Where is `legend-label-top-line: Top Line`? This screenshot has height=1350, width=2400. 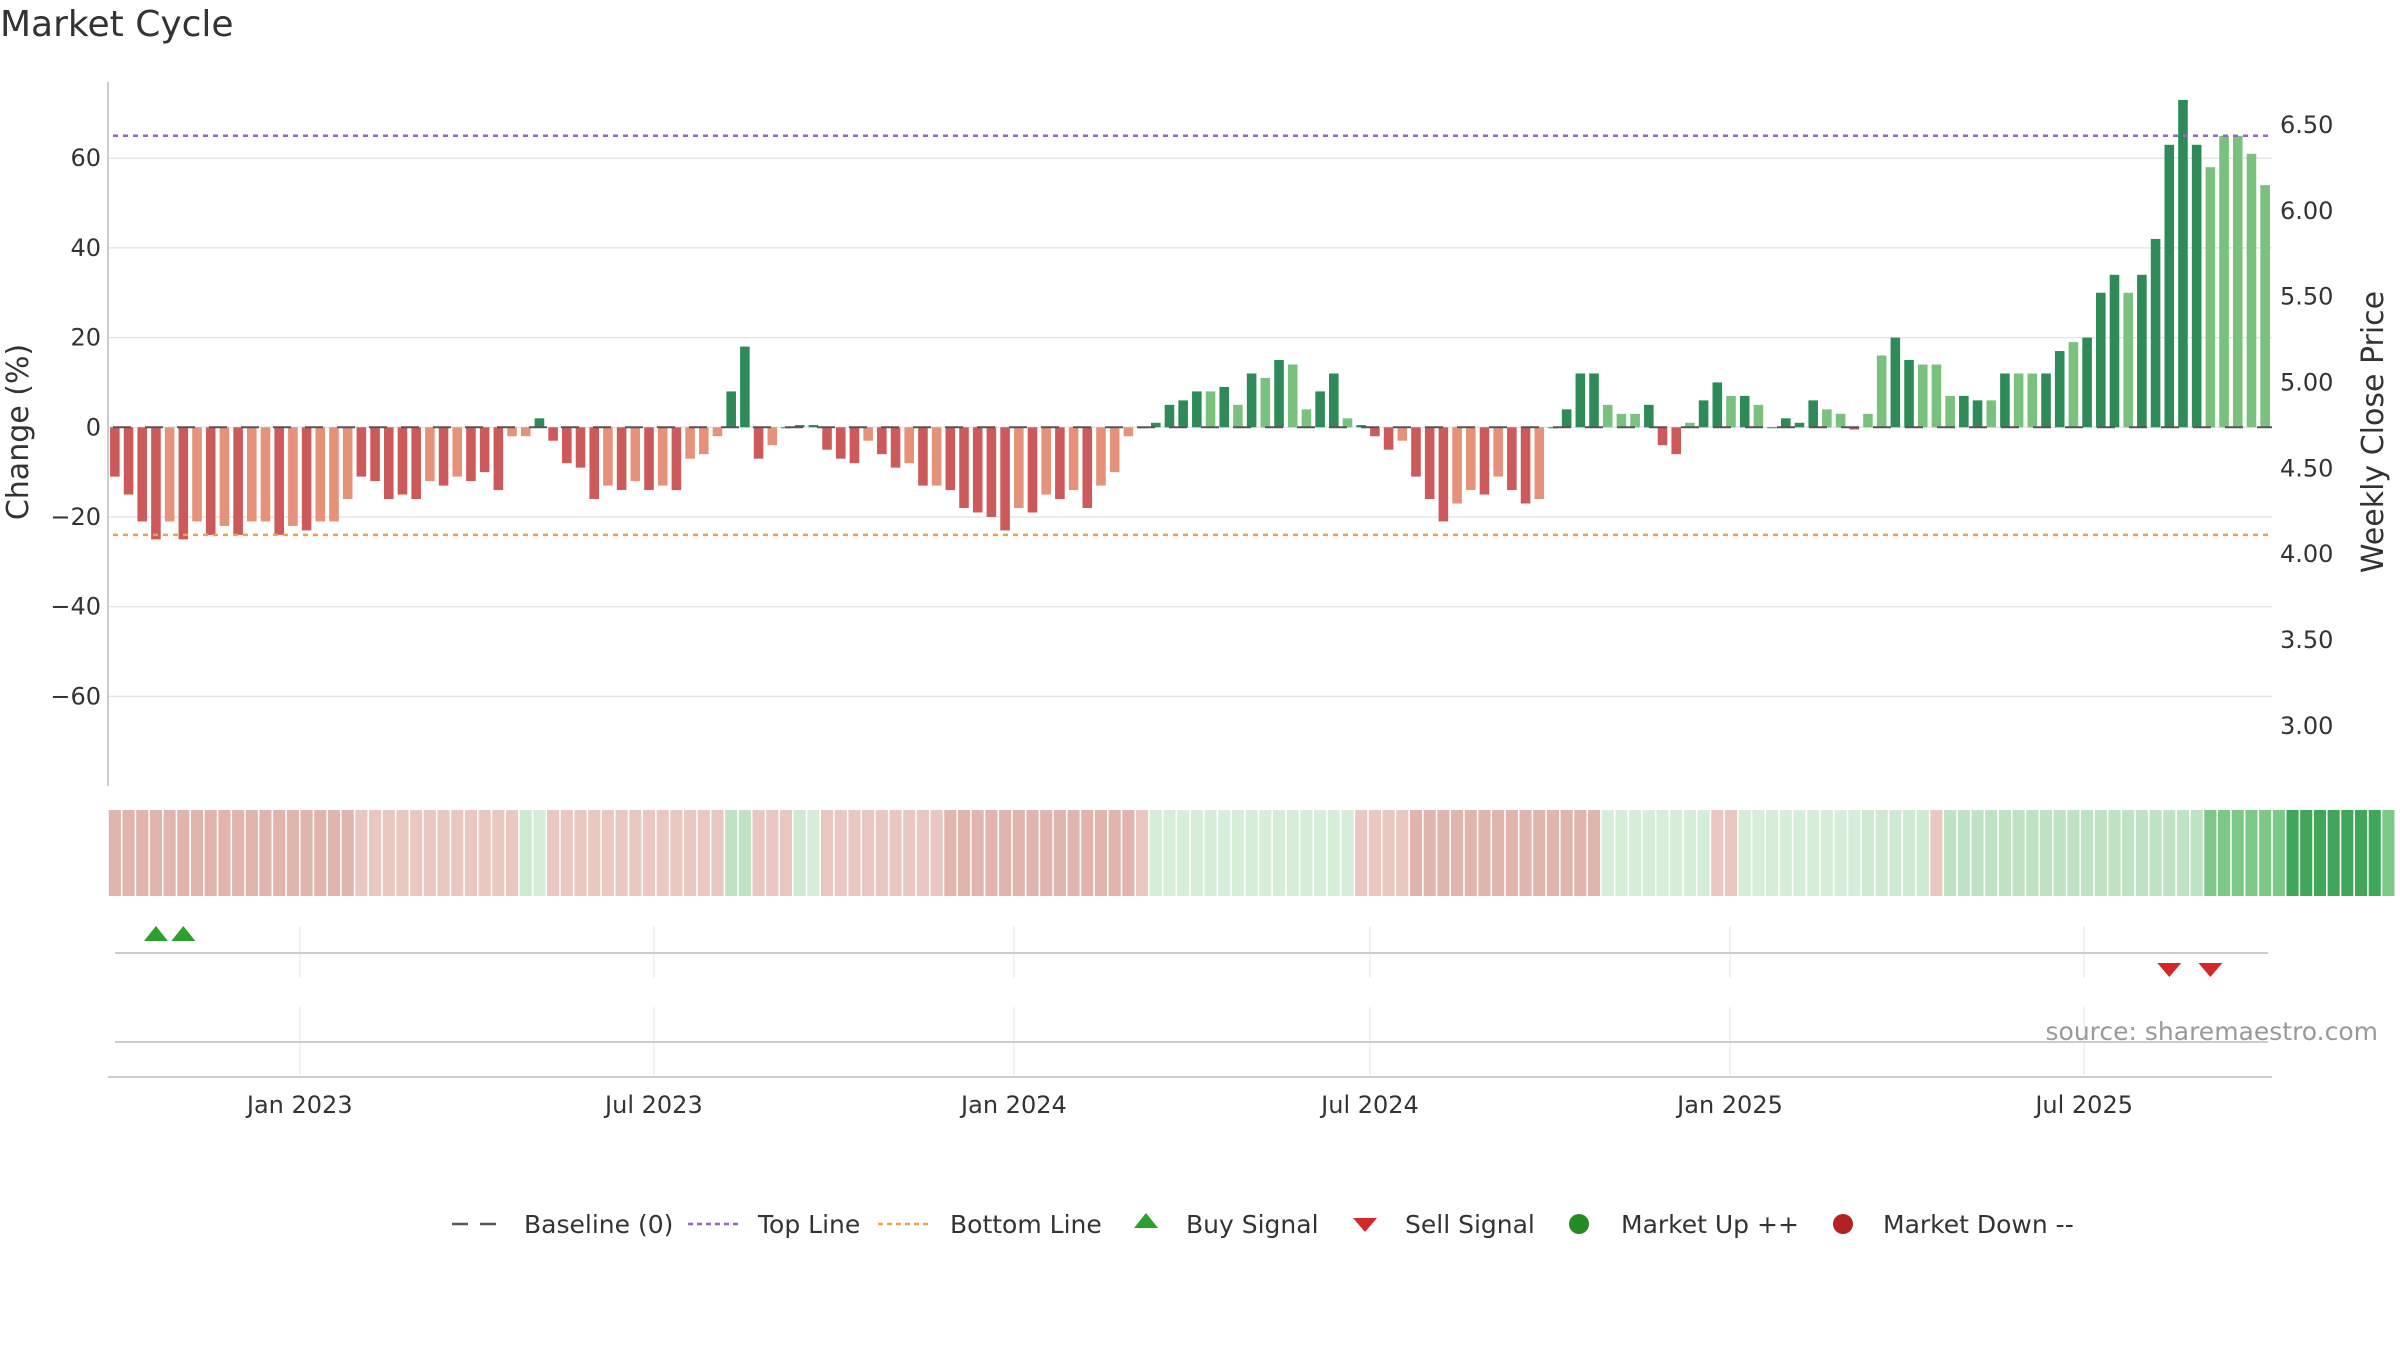 legend-label-top-line: Top Line is located at coordinates (808, 1224).